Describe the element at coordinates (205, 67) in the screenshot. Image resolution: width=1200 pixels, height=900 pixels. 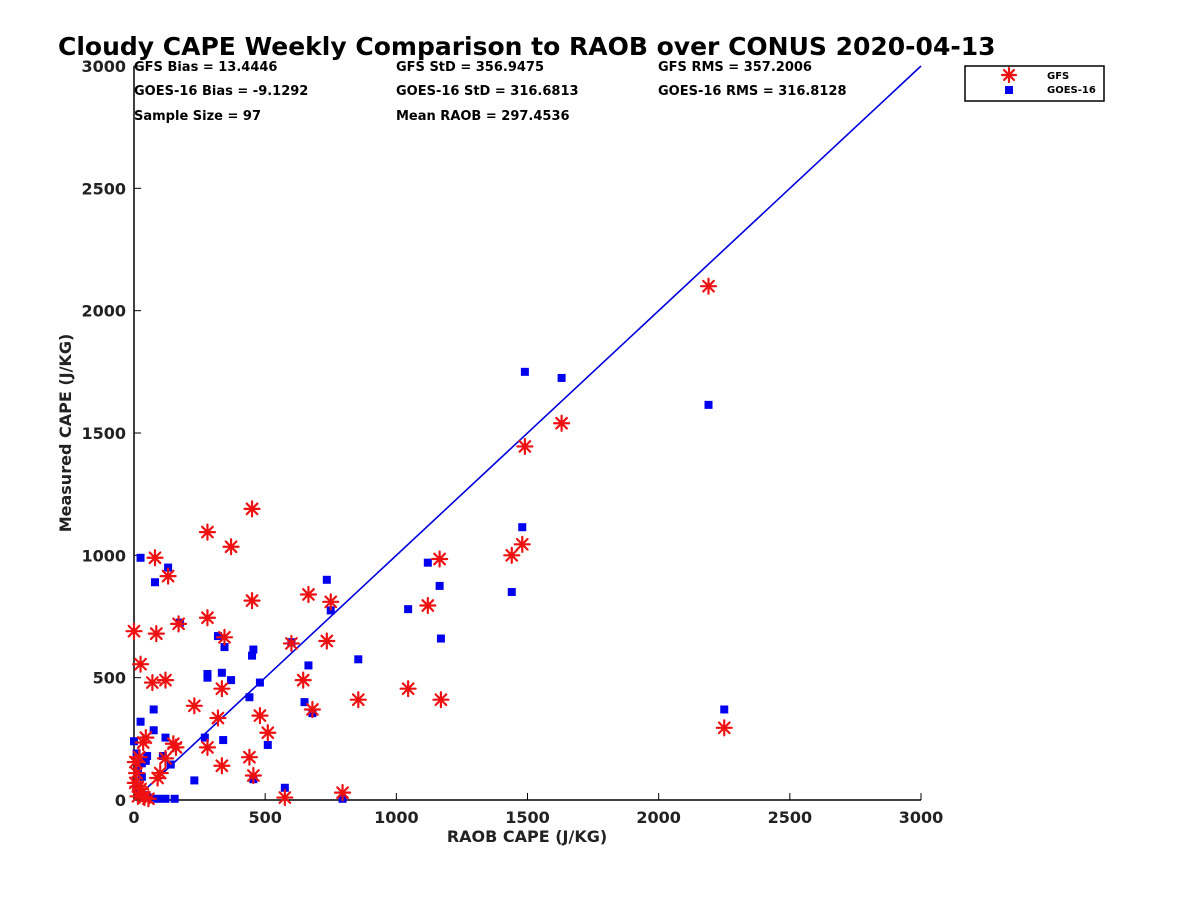
I see `stat-text: GFS Bias = 13.4446` at that location.